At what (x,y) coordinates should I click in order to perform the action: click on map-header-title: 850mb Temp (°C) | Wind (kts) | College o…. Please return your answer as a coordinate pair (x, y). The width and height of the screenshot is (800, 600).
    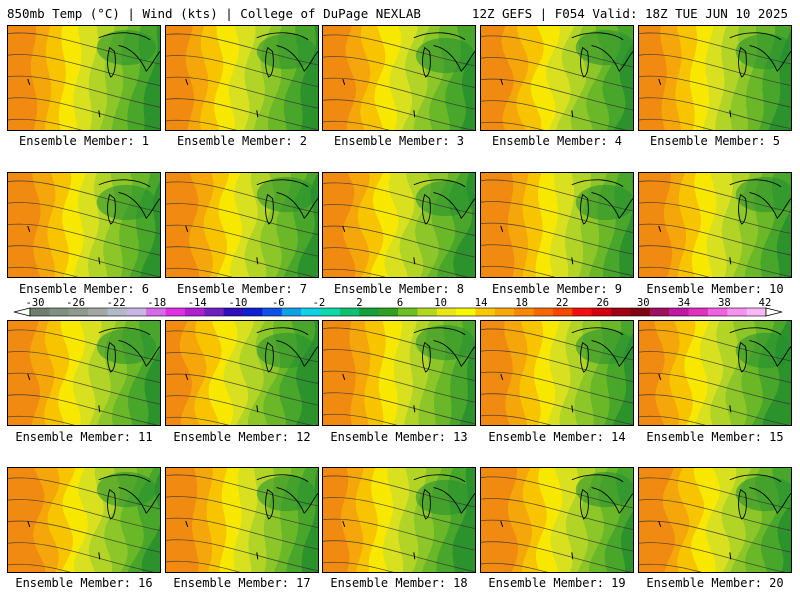
    Looking at the image, I should click on (214, 13).